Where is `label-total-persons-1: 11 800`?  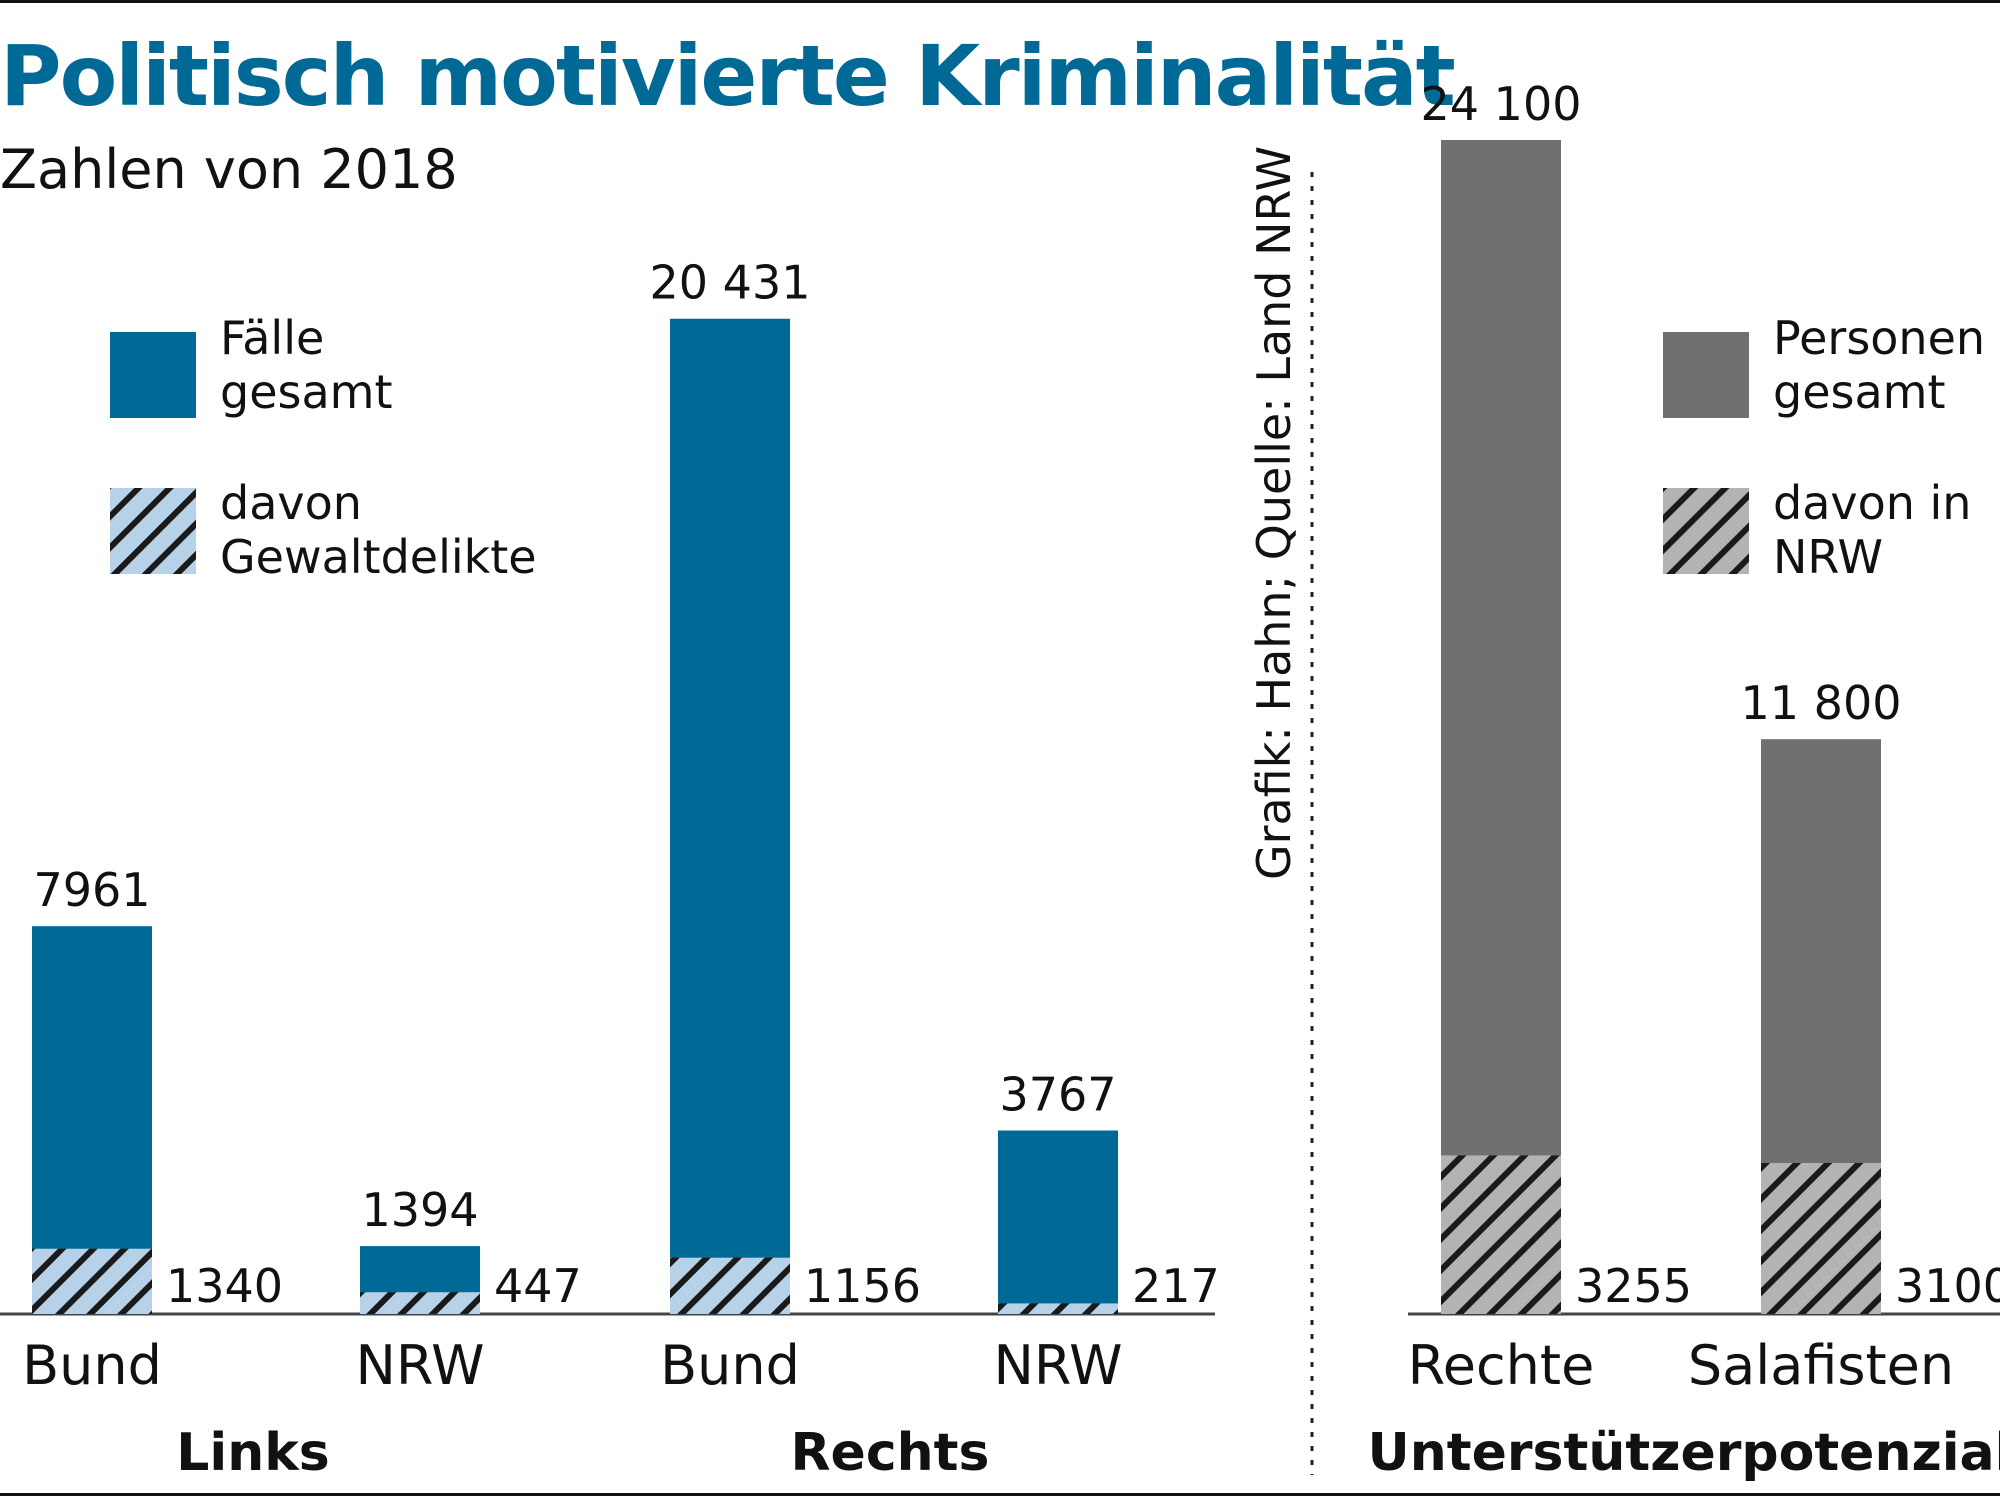 label-total-persons-1: 11 800 is located at coordinates (1821, 703).